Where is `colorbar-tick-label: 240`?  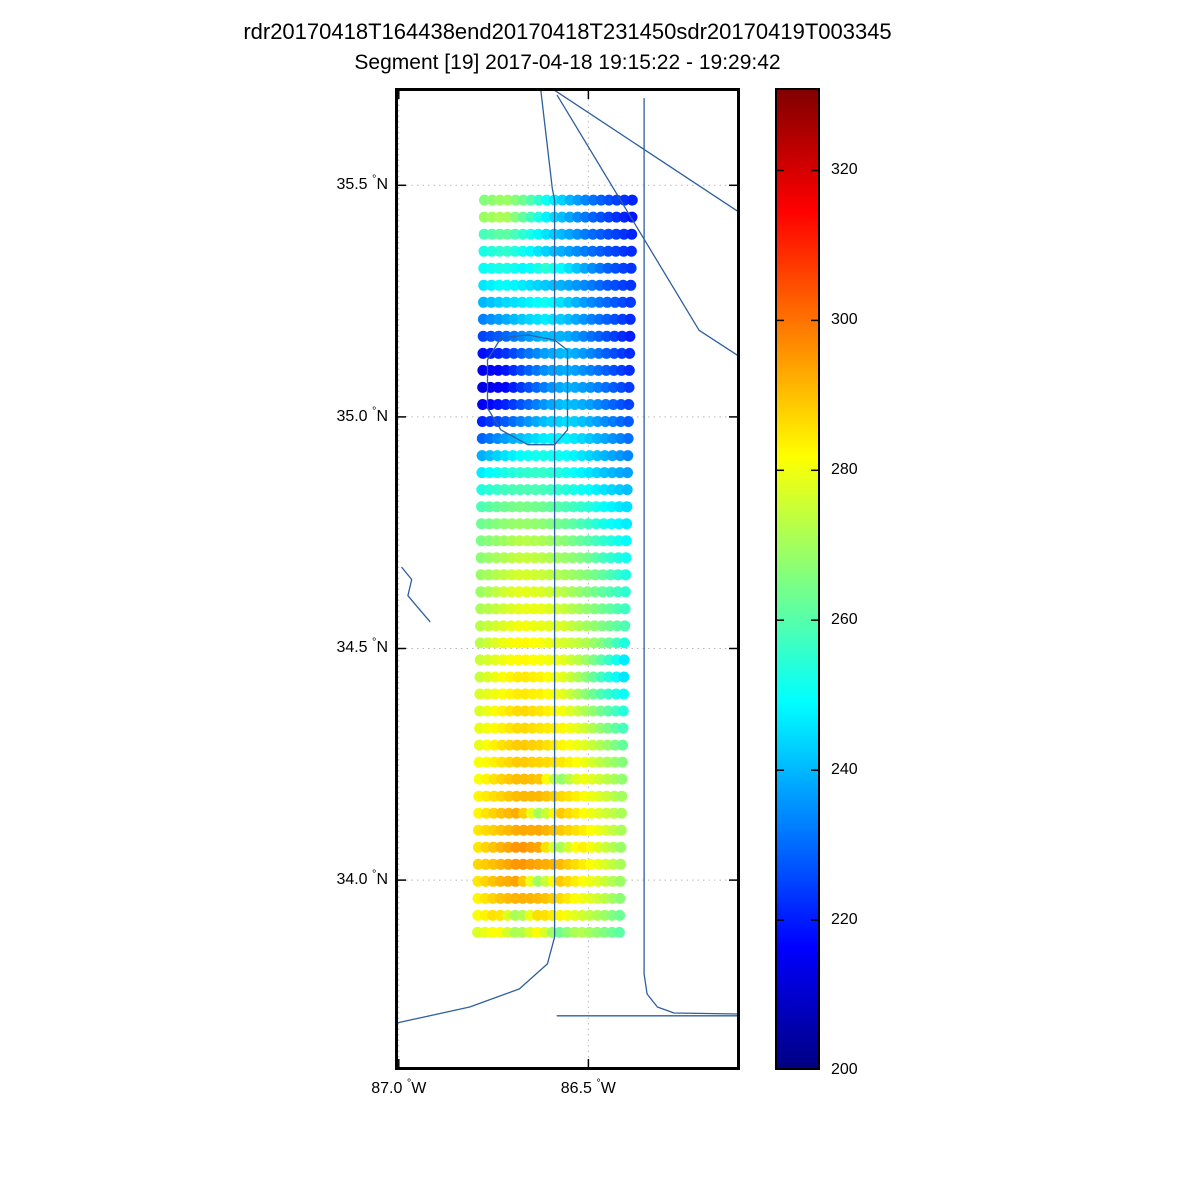
colorbar-tick-label: 240 is located at coordinates (844, 770).